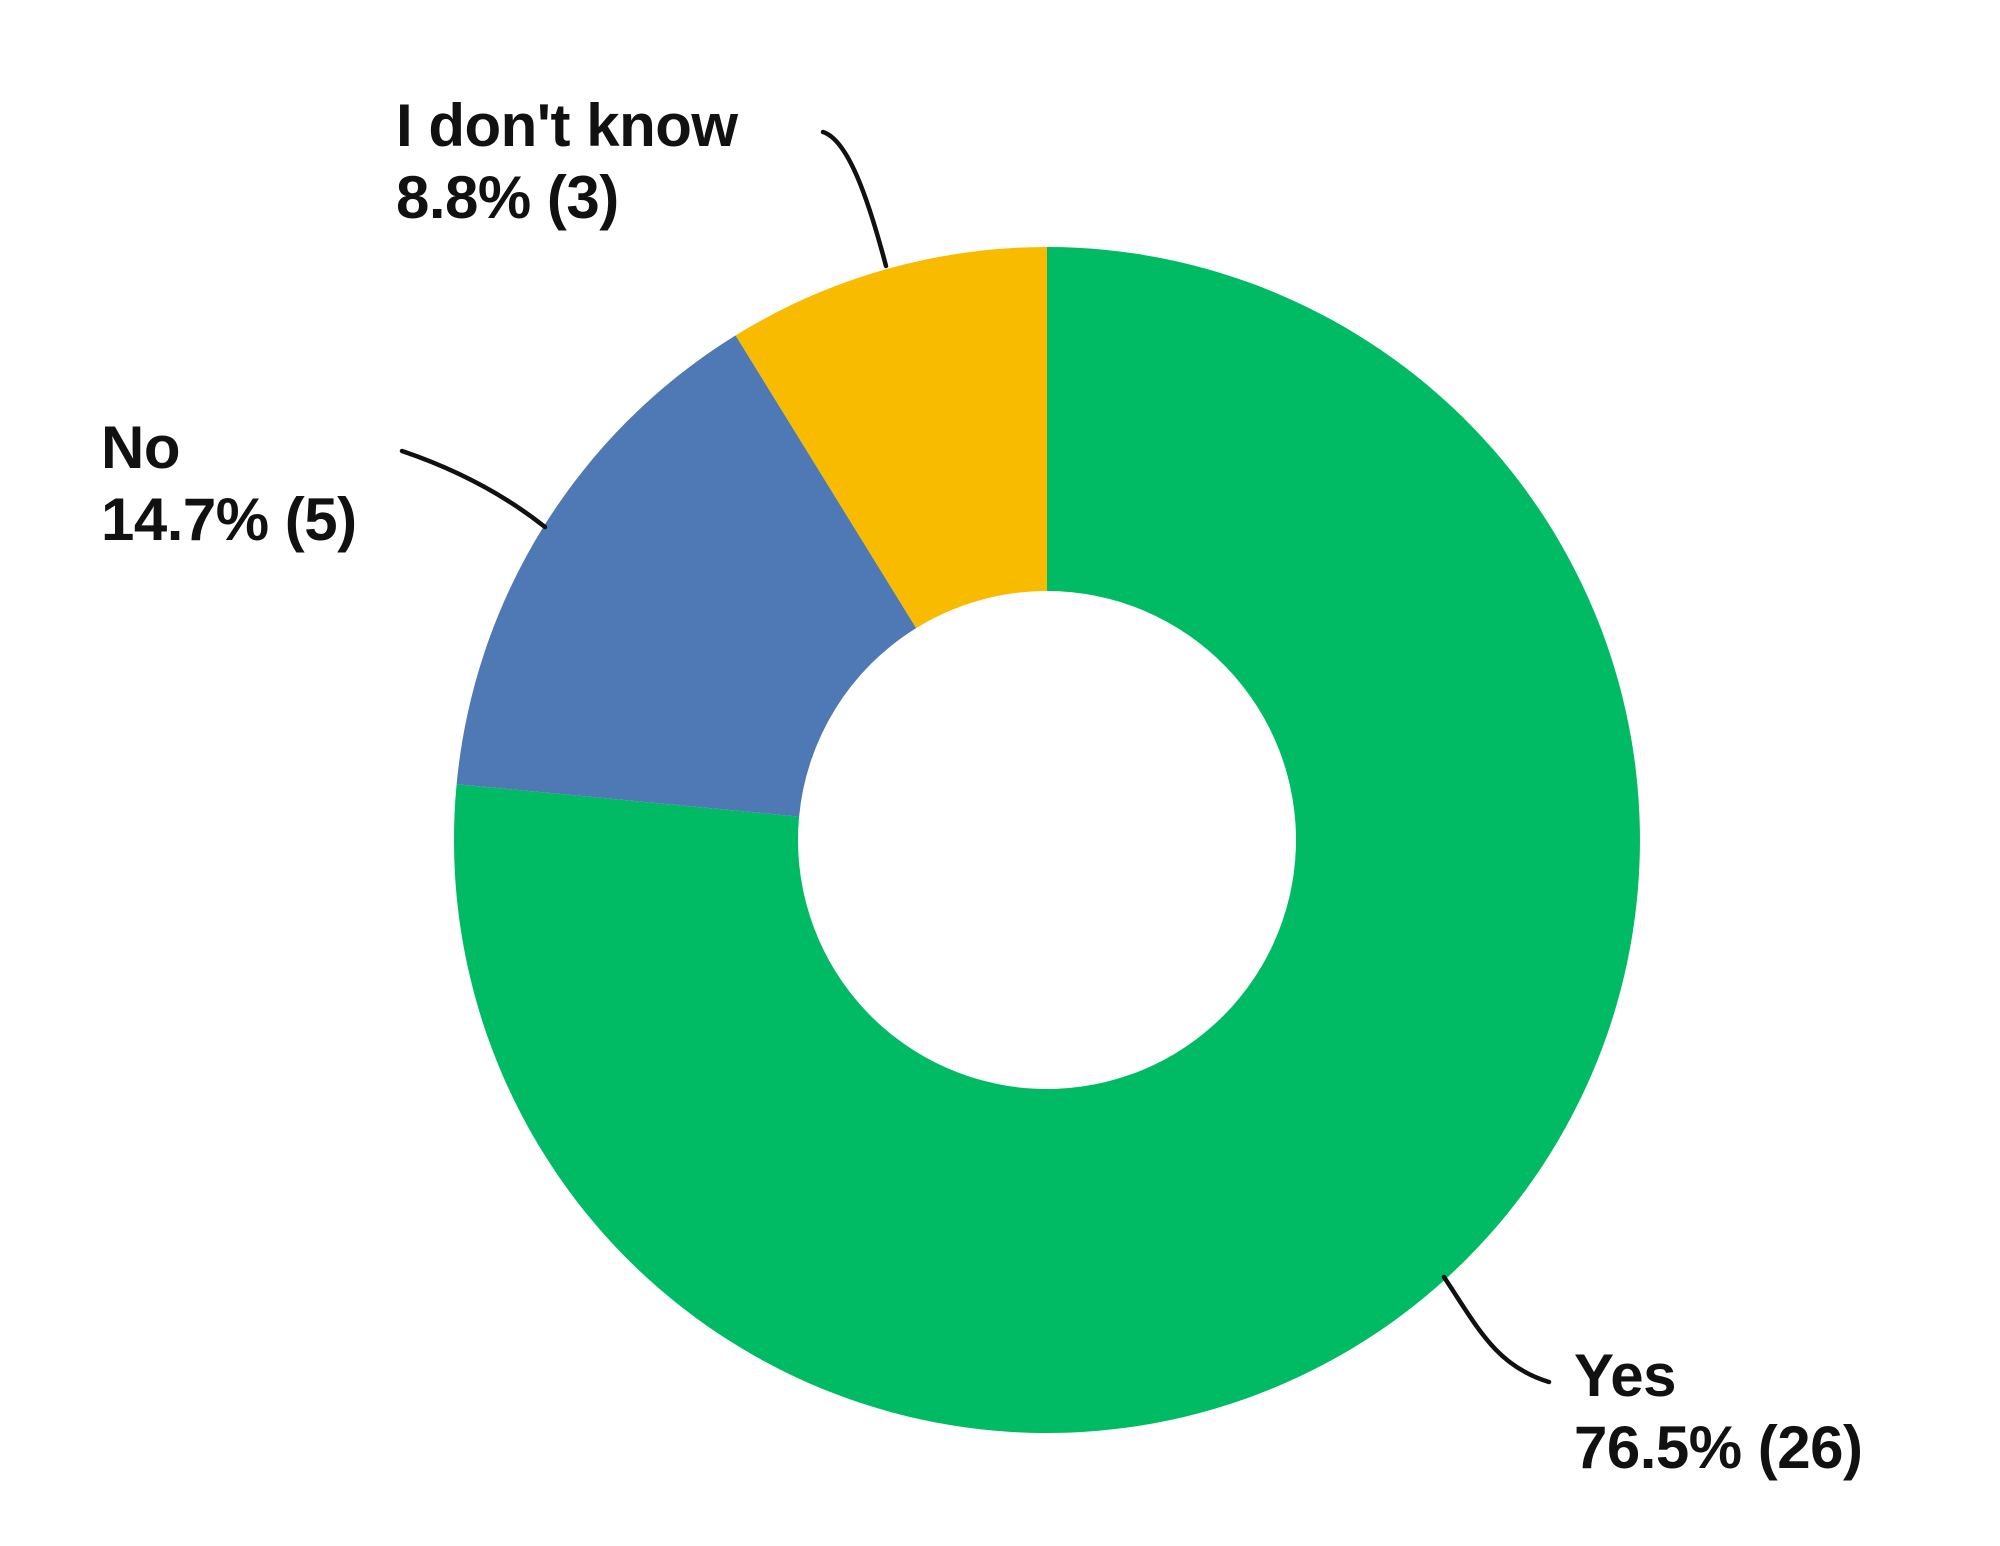 This screenshot has width=2000, height=1546. What do you see at coordinates (473, 489) in the screenshot?
I see `leader-line-no` at bounding box center [473, 489].